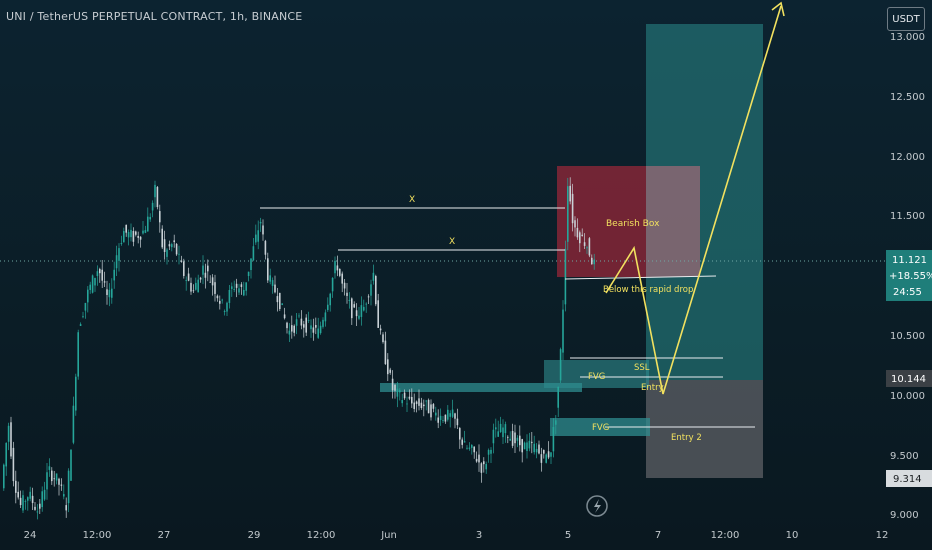 This screenshot has height=550, width=932. I want to click on bearish-box, so click(628, 221).